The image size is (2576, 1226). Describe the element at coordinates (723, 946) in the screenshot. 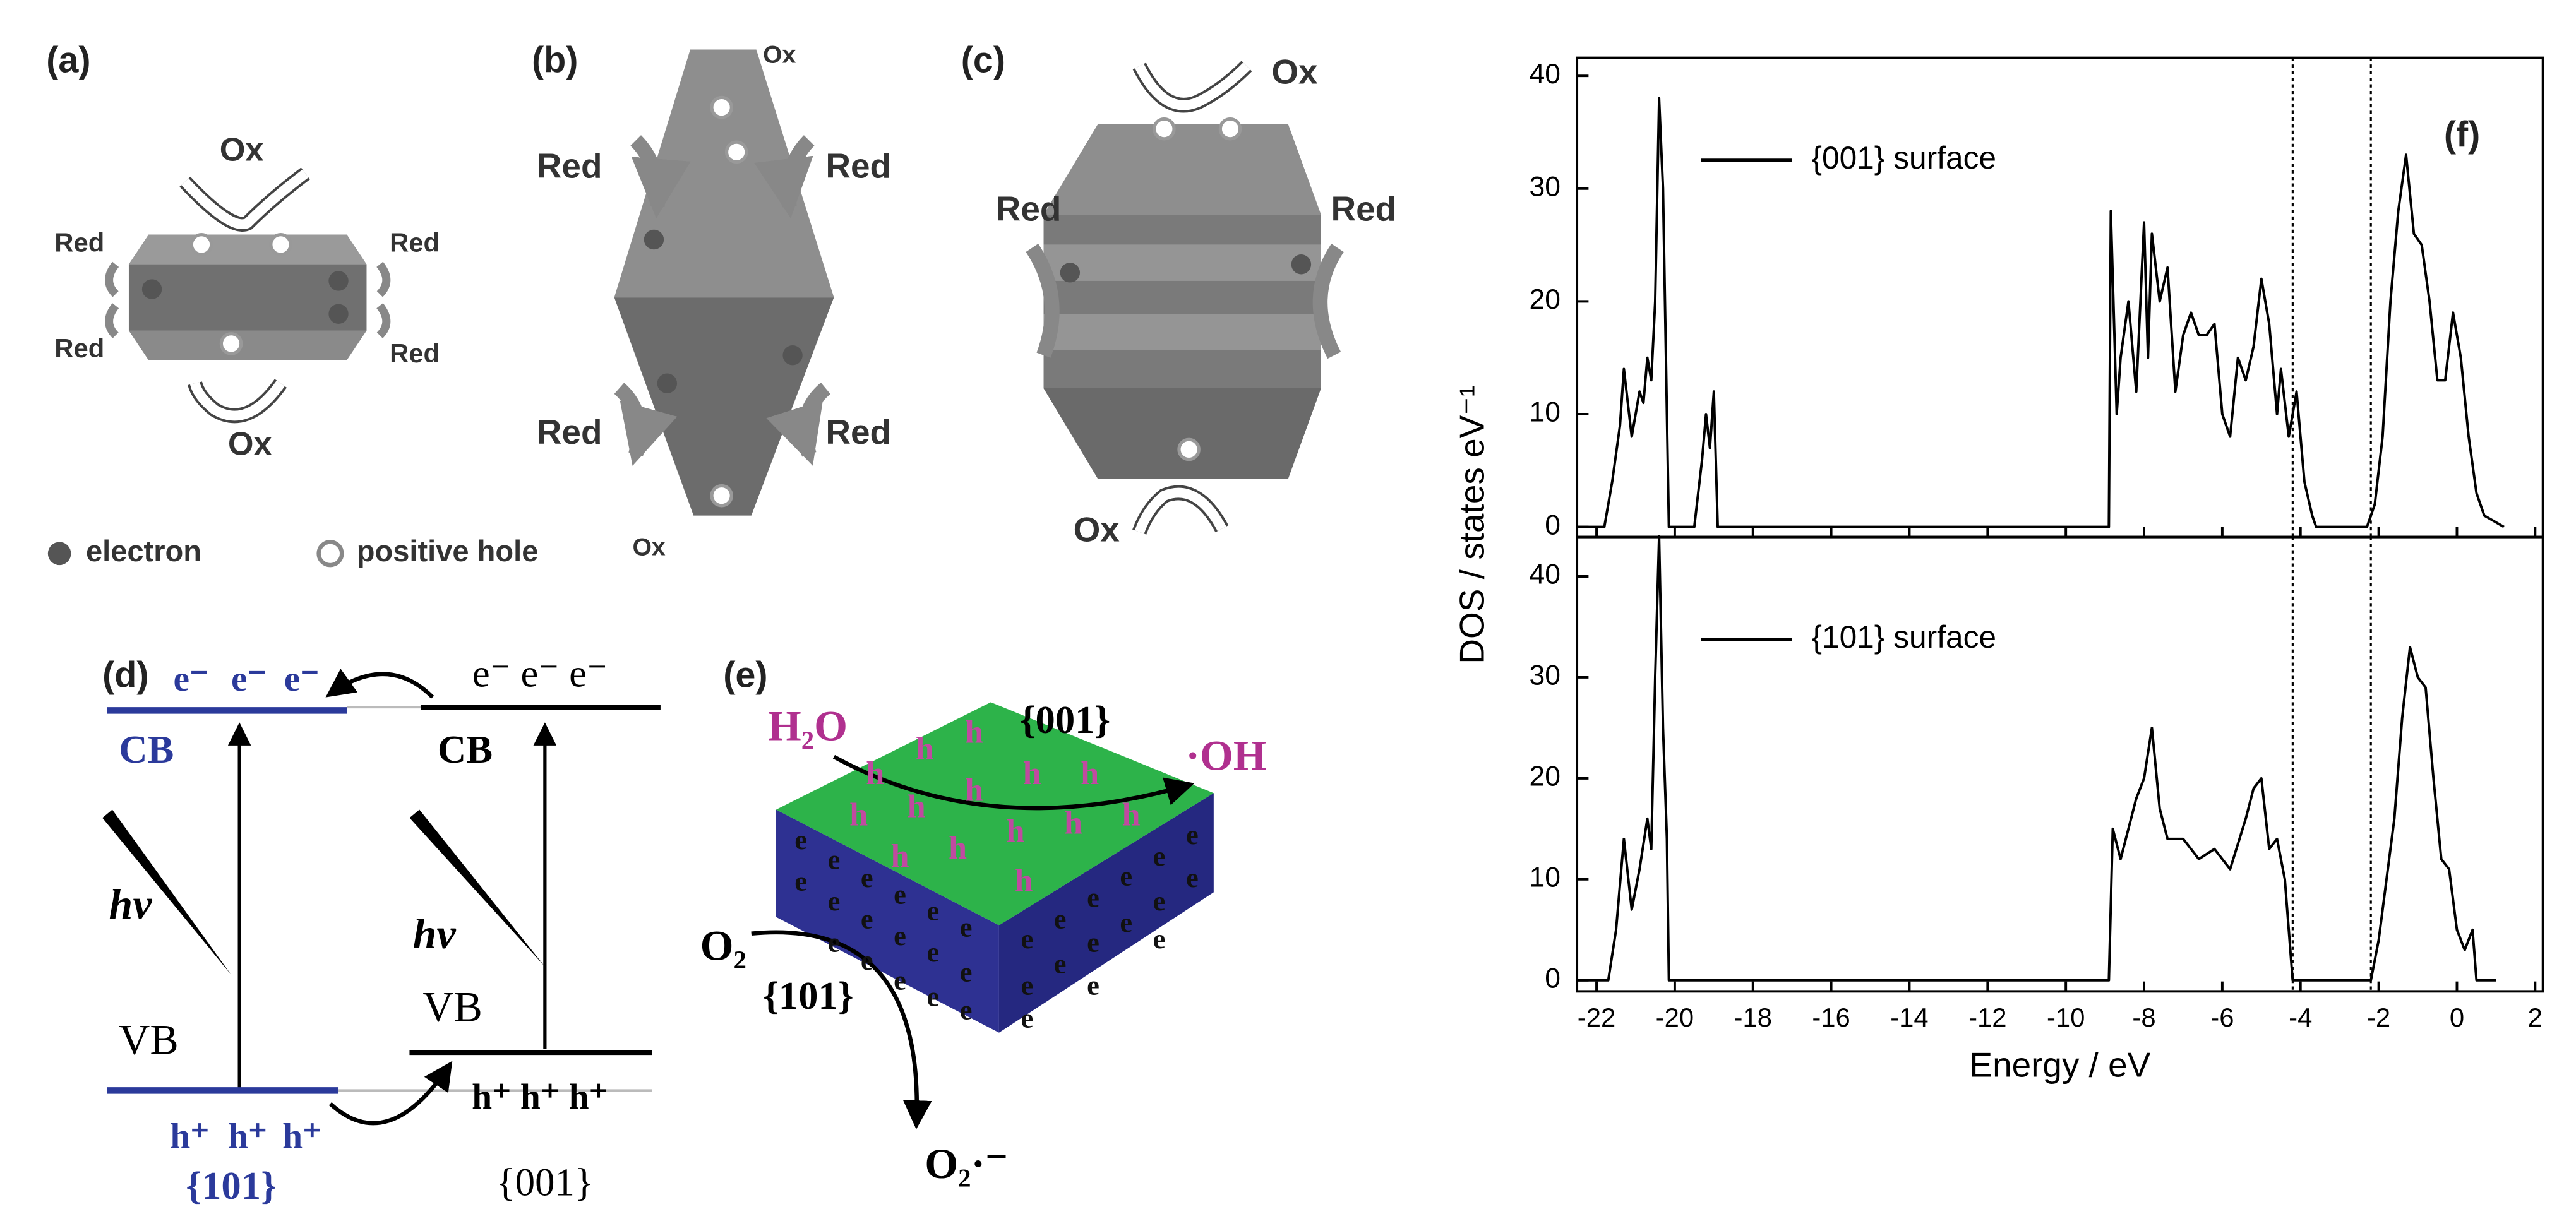

I see `reactant-label: O₂` at that location.